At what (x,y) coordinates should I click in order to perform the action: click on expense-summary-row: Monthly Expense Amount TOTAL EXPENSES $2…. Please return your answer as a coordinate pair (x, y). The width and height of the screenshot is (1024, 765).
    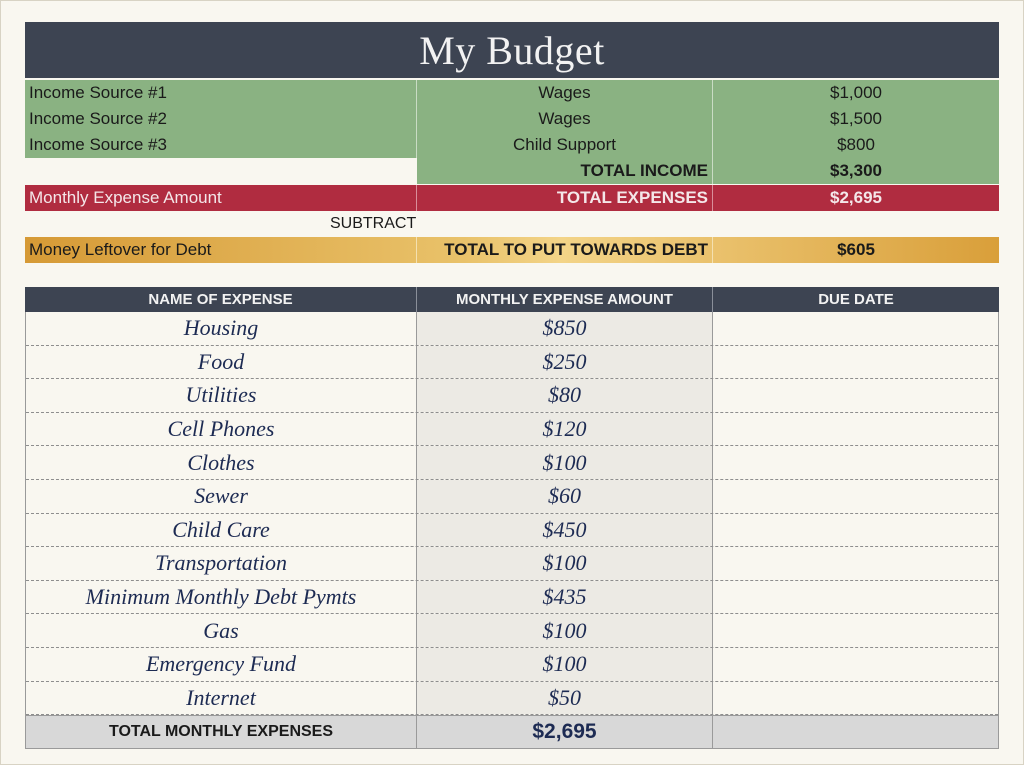
    Looking at the image, I should click on (512, 198).